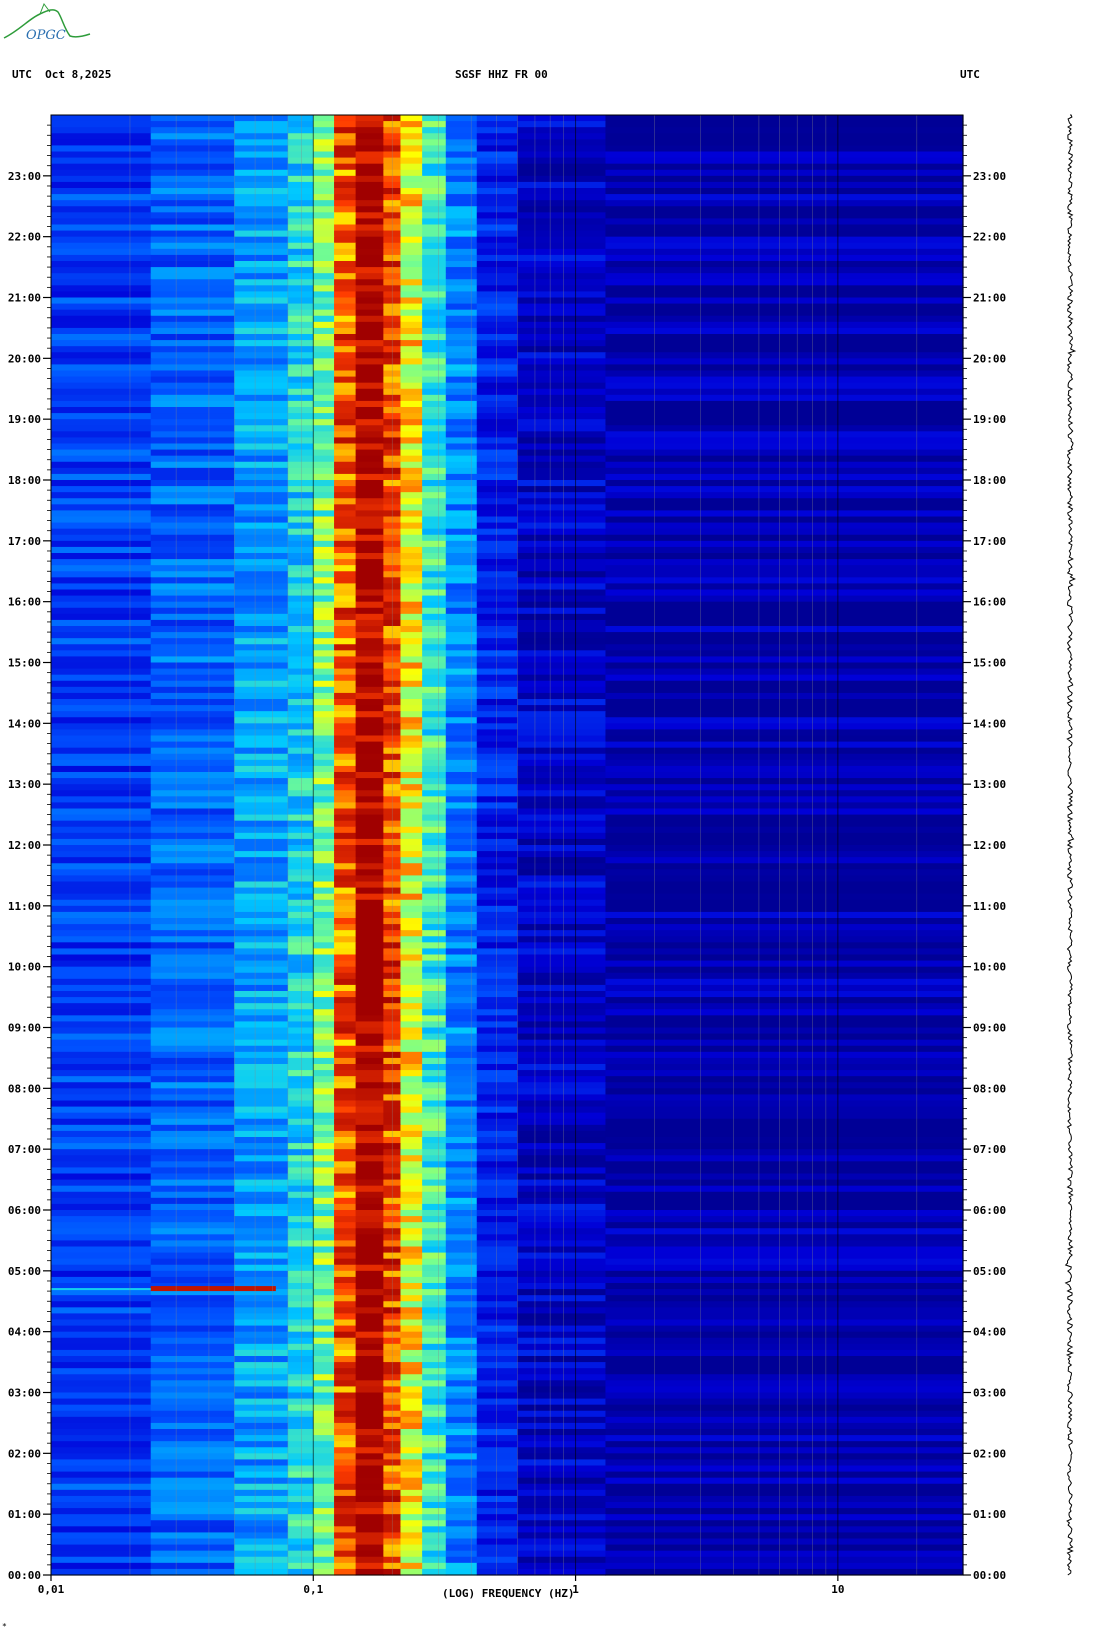  What do you see at coordinates (989, 1332) in the screenshot?
I see `y-tick-label-right: 04:00` at bounding box center [989, 1332].